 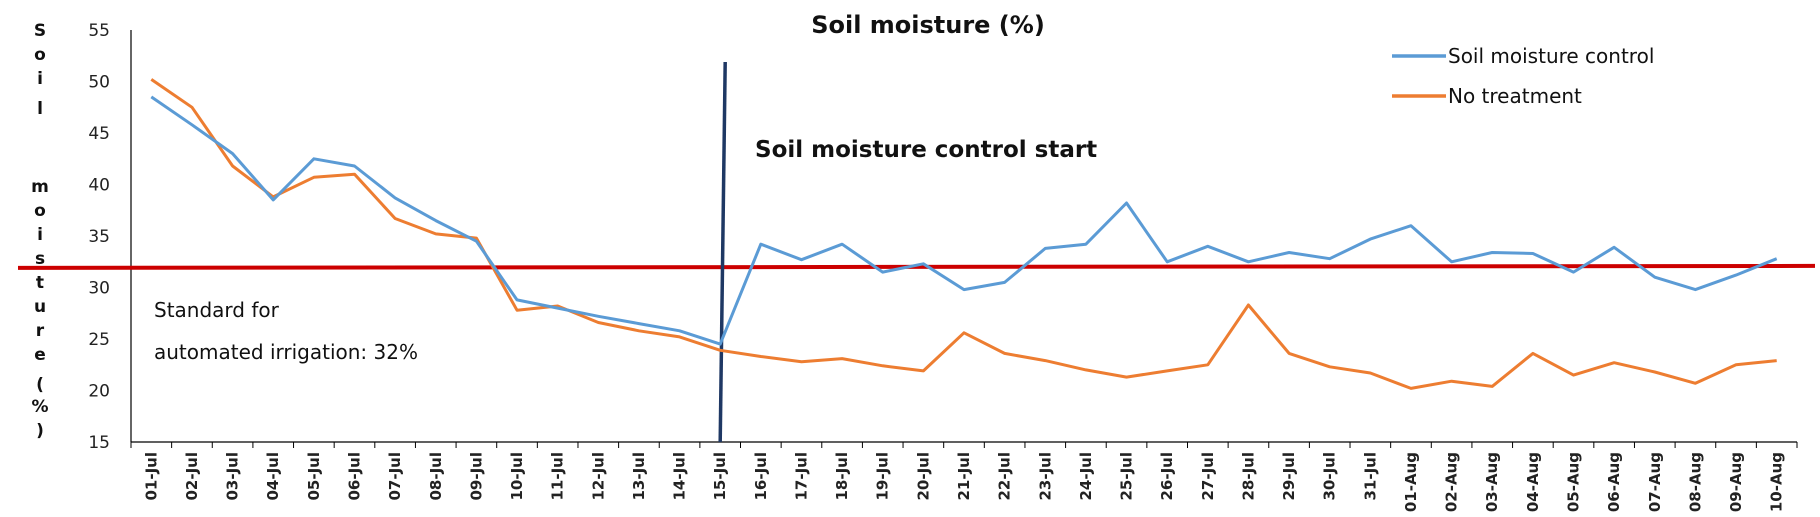 What do you see at coordinates (926, 150) in the screenshot?
I see `control-start-annotation: Soil moisture control start` at bounding box center [926, 150].